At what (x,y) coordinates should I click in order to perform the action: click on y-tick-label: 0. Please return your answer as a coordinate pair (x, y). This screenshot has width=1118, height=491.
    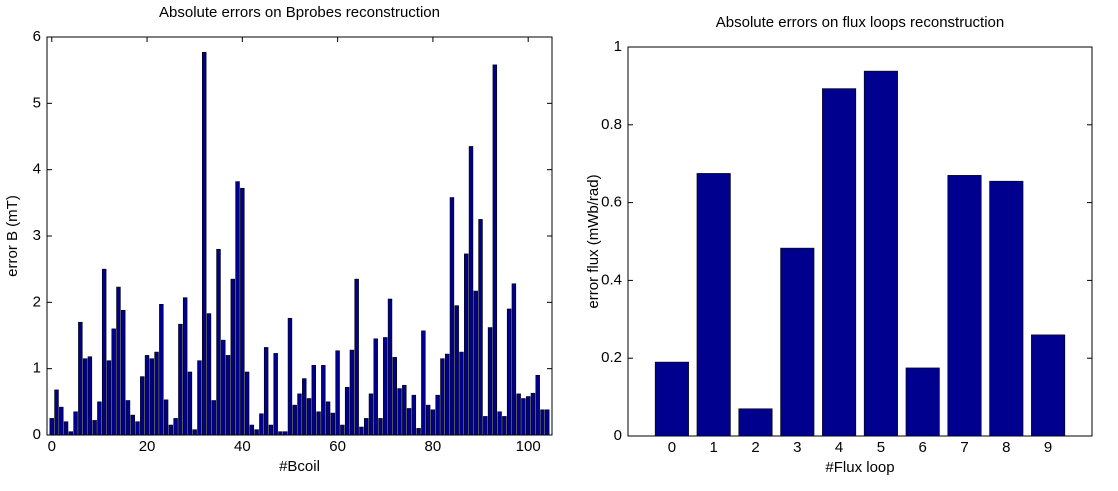
    Looking at the image, I should click on (618, 435).